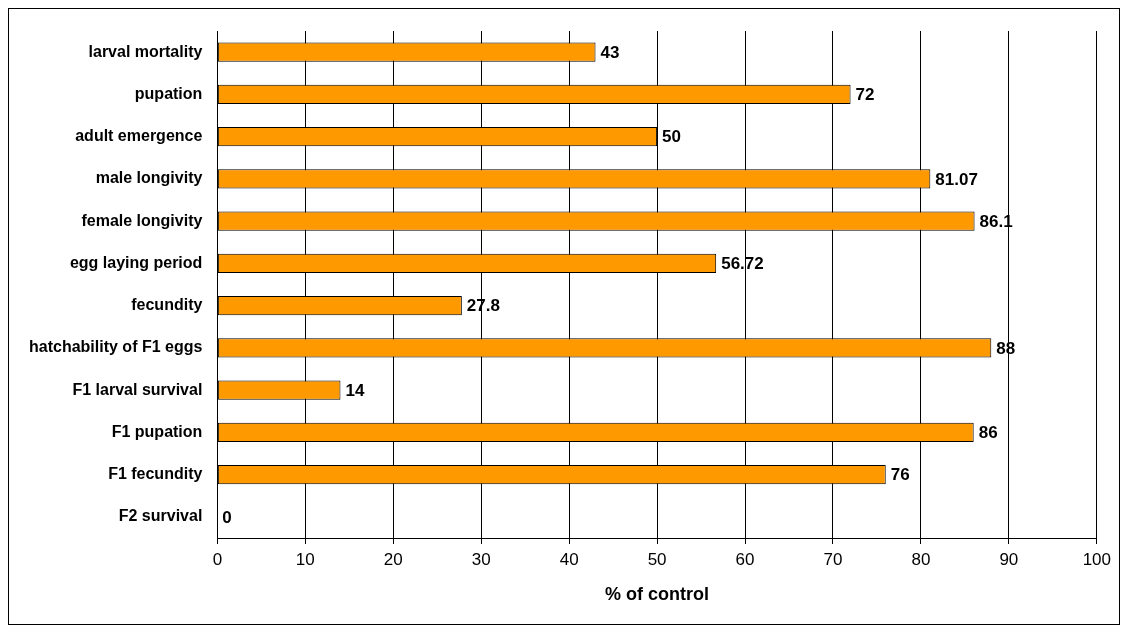  Describe the element at coordinates (217, 559) in the screenshot. I see `x-tick-label: 0` at that location.